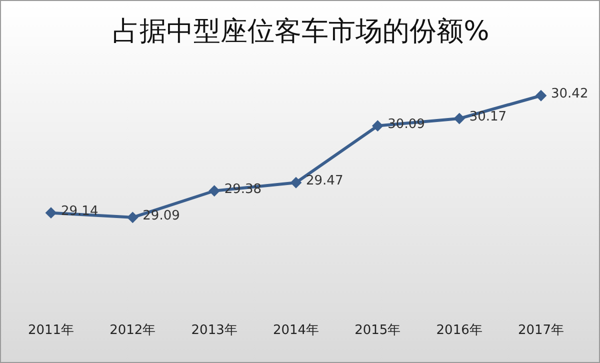 Image resolution: width=600 pixels, height=363 pixels. What do you see at coordinates (51, 330) in the screenshot?
I see `x-tick-label: 2011年` at bounding box center [51, 330].